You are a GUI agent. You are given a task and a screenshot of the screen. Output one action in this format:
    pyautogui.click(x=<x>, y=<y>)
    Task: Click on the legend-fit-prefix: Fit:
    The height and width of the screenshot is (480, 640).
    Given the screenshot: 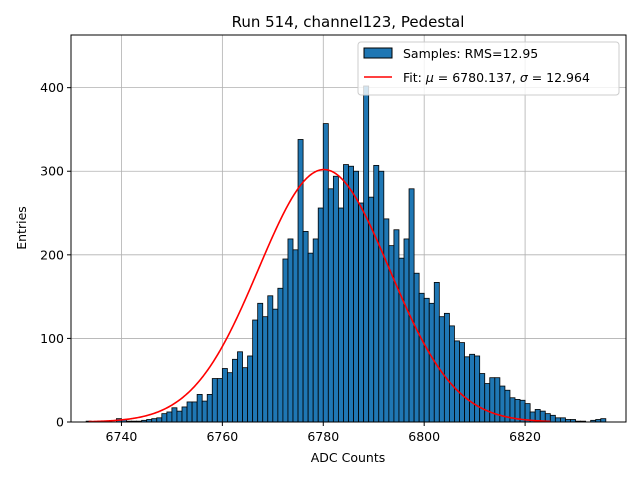 What is the action you would take?
    pyautogui.click(x=414, y=77)
    